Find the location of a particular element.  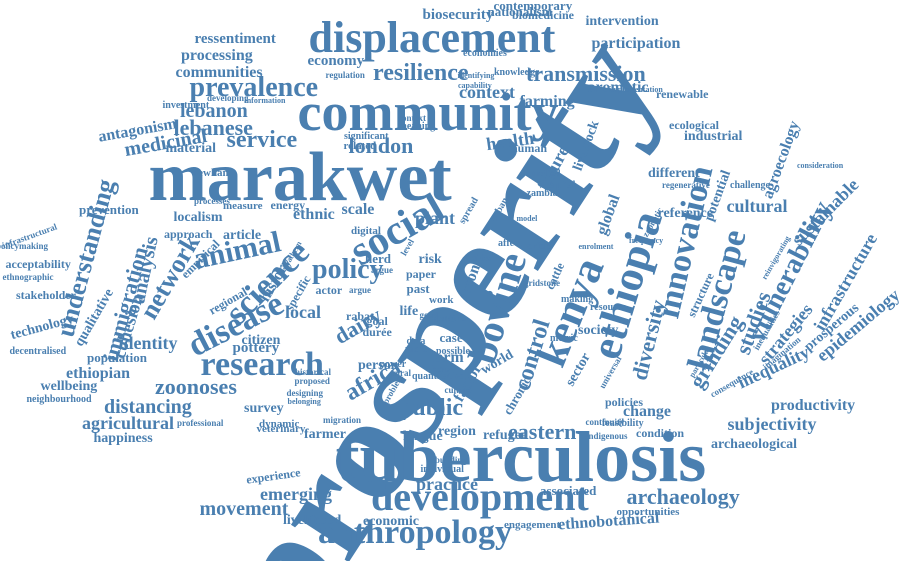

cloud-word: gridstone is located at coordinates (542, 282).